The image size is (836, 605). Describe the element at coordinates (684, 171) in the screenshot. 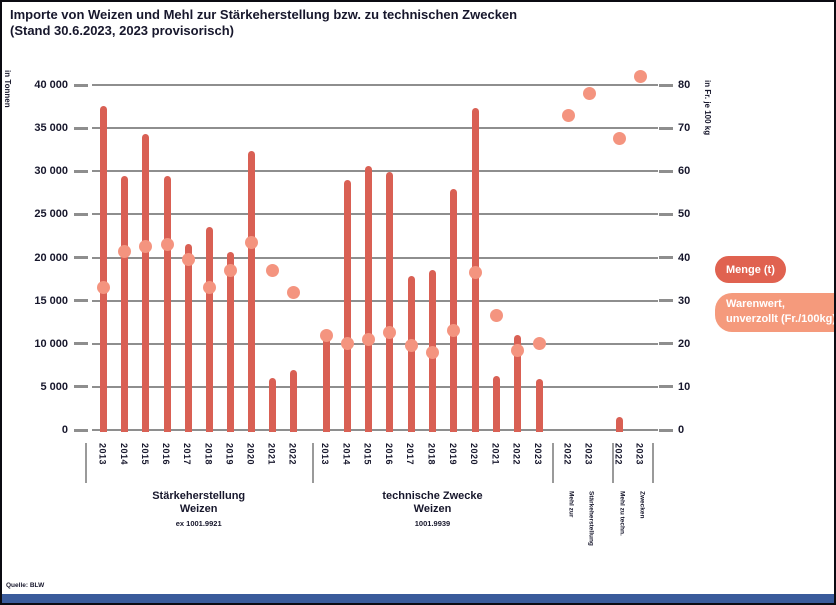

I see `y-tick-label-right: 60` at that location.